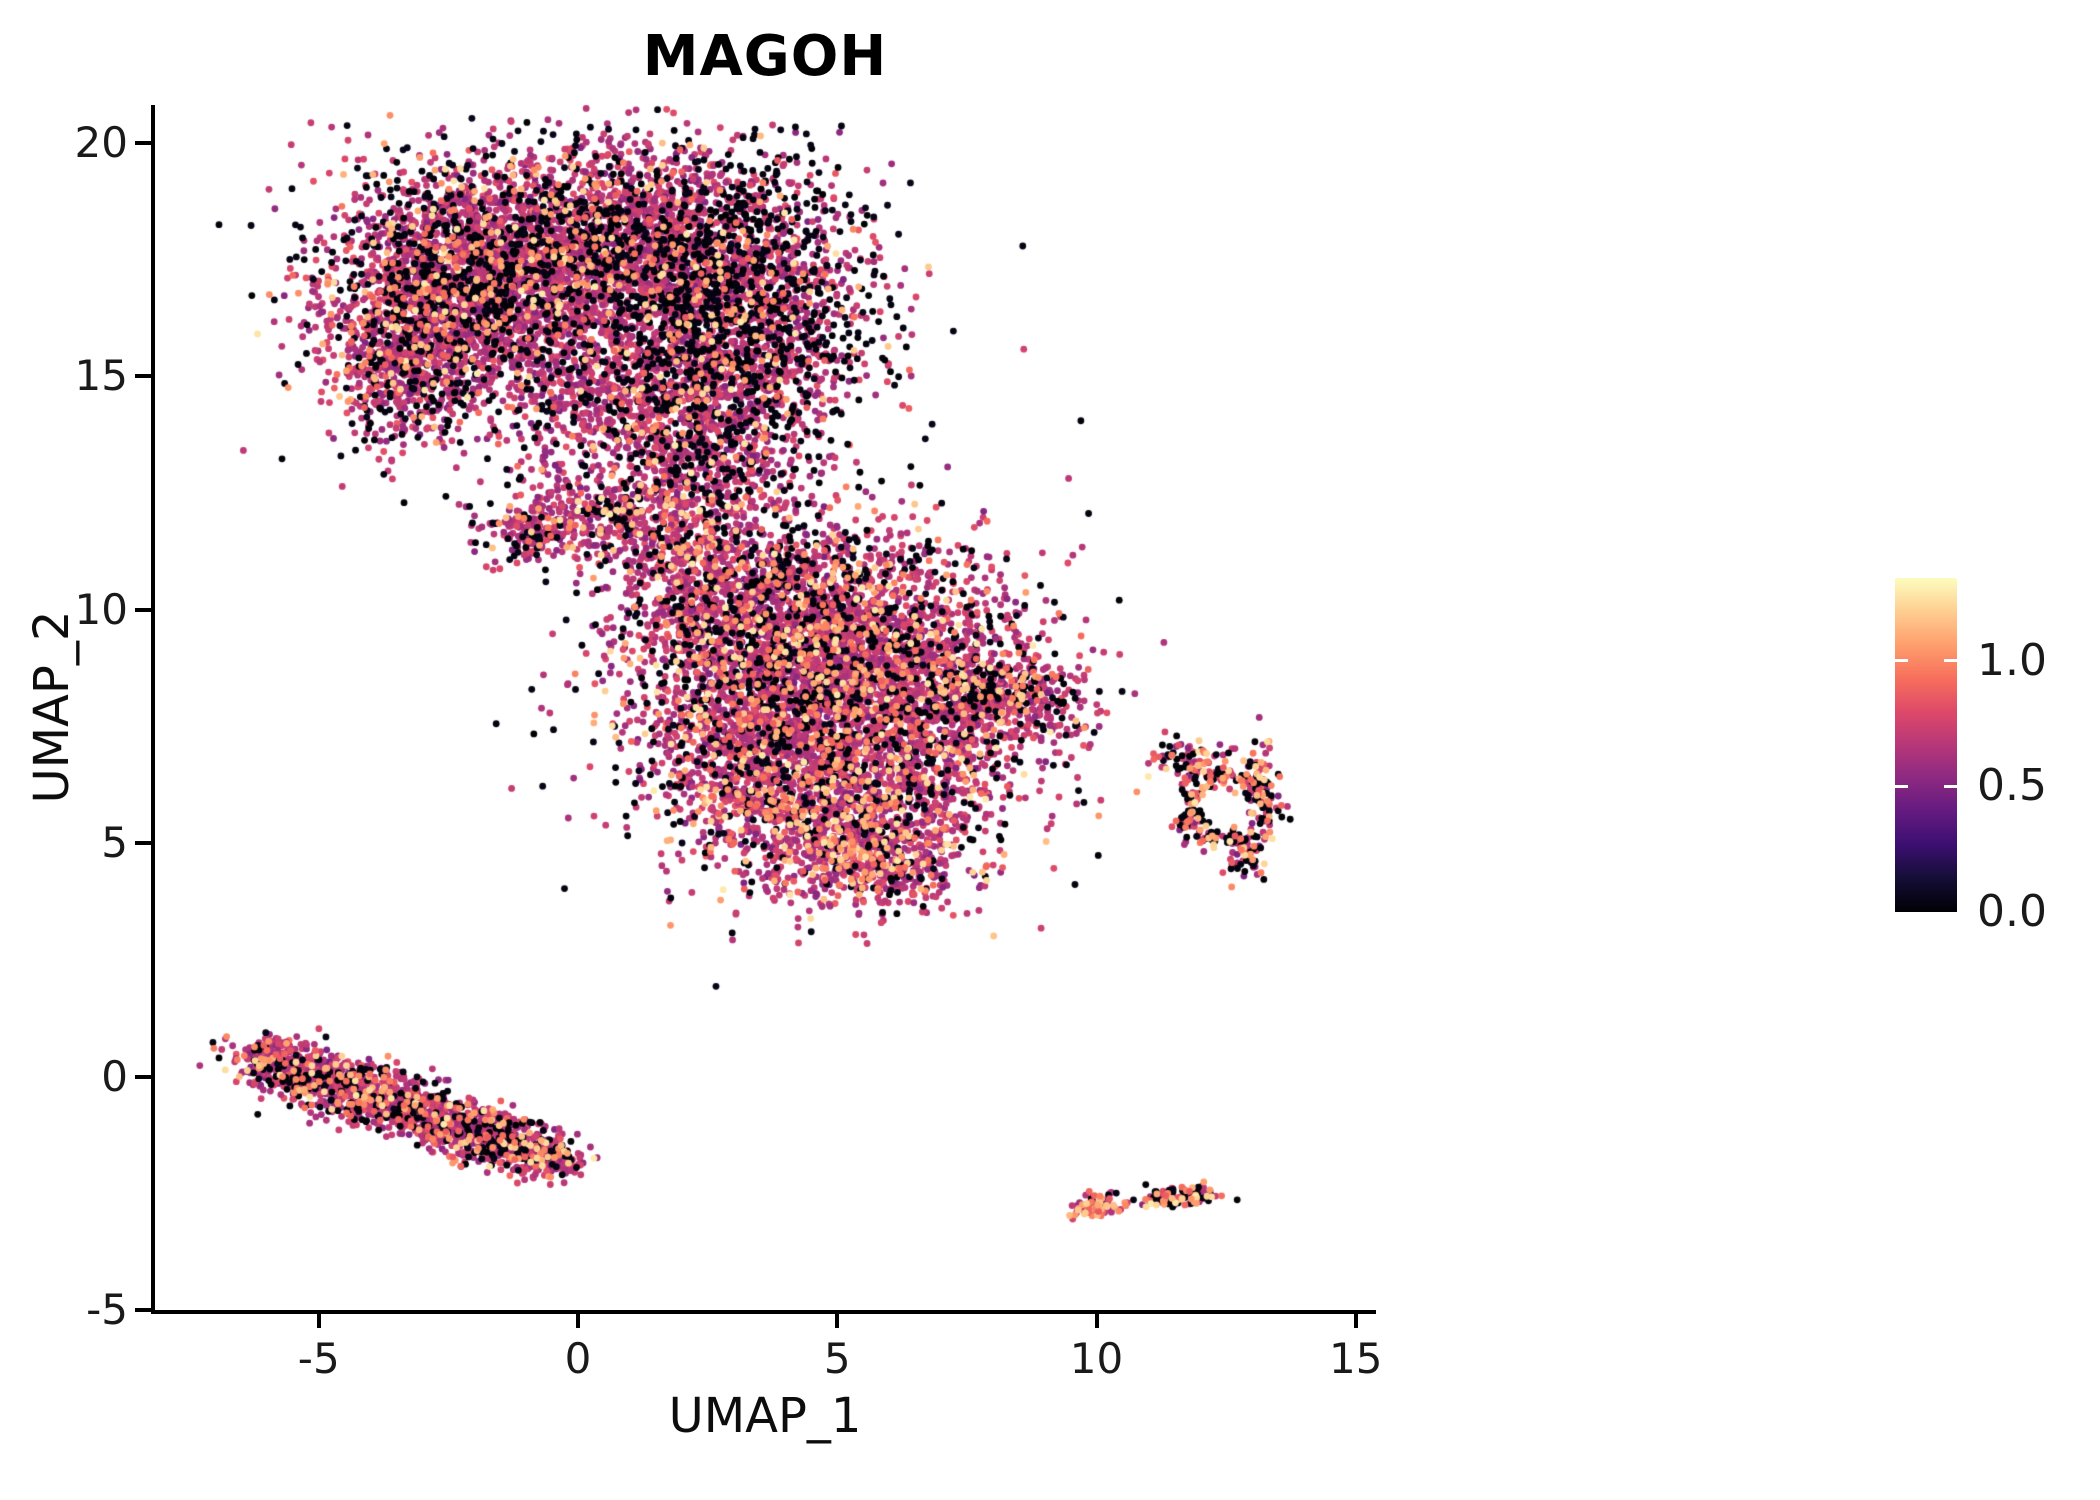 Image resolution: width=2100 pixels, height=1500 pixels. What do you see at coordinates (107, 1309) in the screenshot?
I see `y-tick-label: -5` at bounding box center [107, 1309].